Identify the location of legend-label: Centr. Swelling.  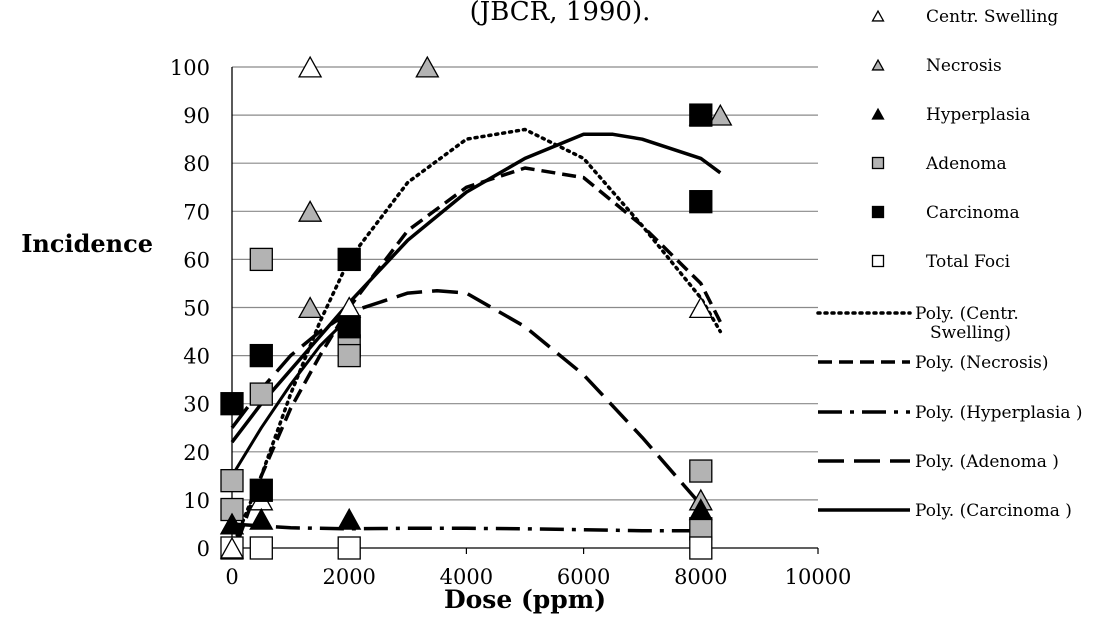
(992, 17).